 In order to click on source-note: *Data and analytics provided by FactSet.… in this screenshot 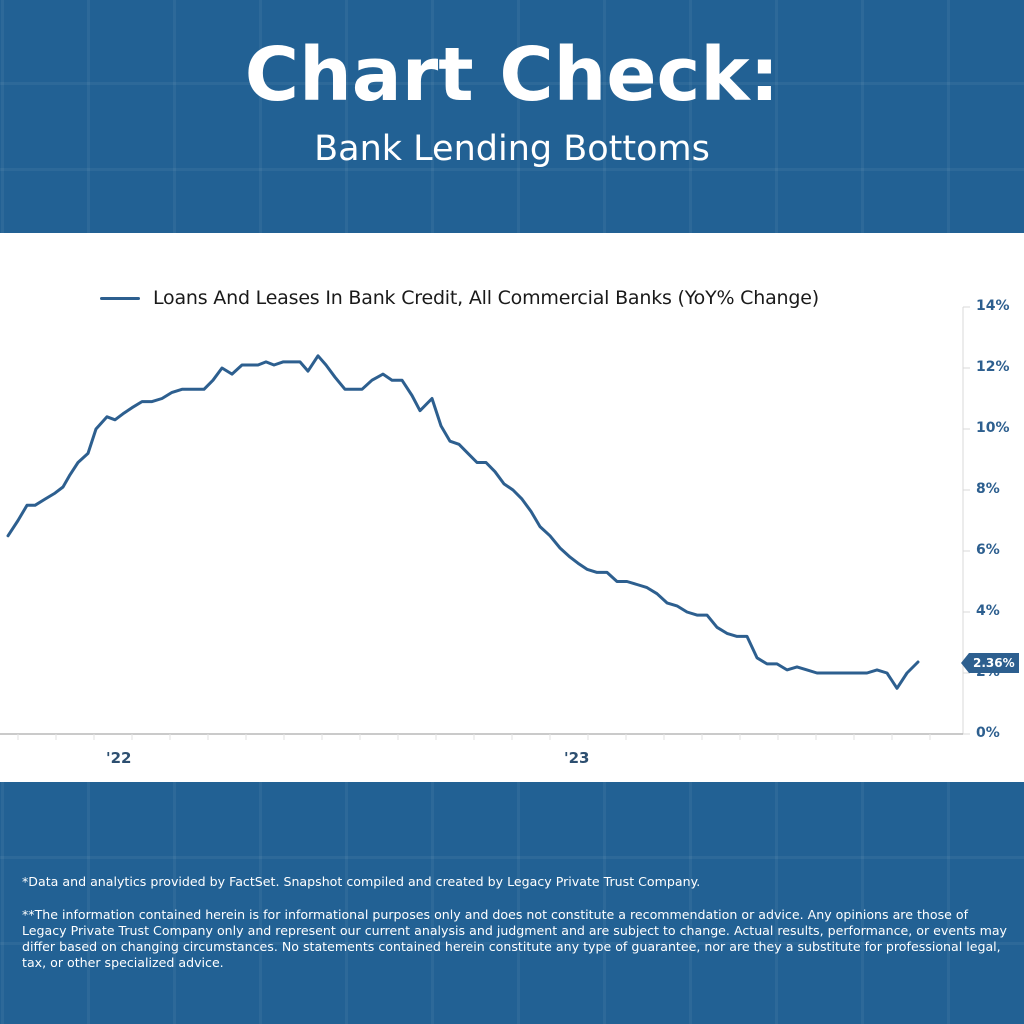, I will do `click(361, 881)`.